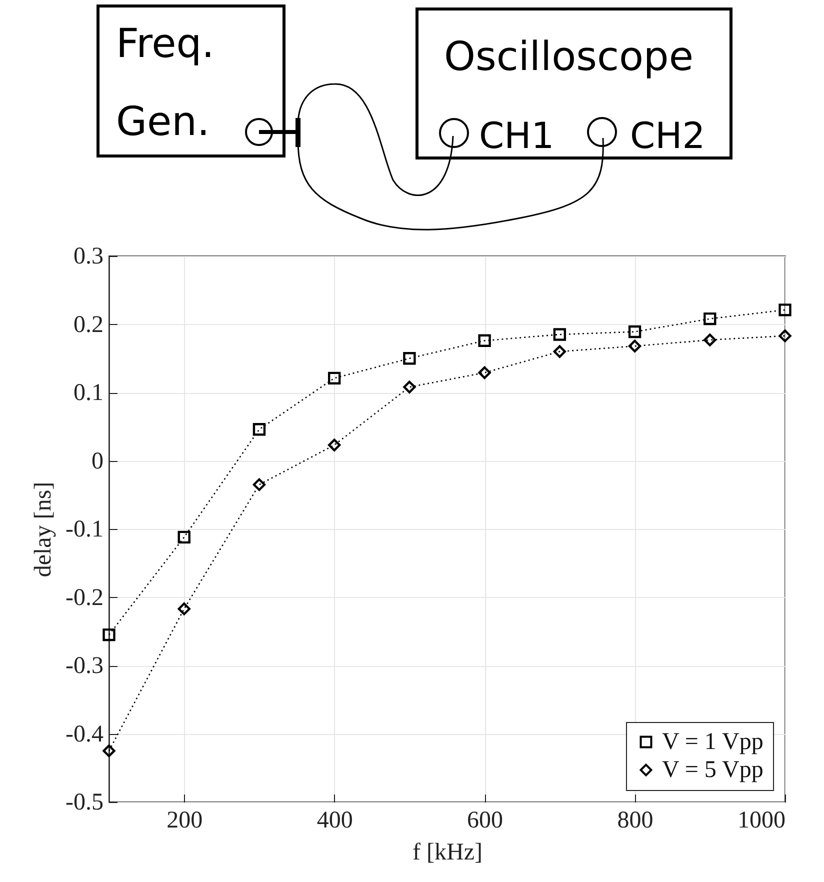 Image resolution: width=824 pixels, height=882 pixels. What do you see at coordinates (447, 853) in the screenshot?
I see `x-axis-title: f [kHz]` at bounding box center [447, 853].